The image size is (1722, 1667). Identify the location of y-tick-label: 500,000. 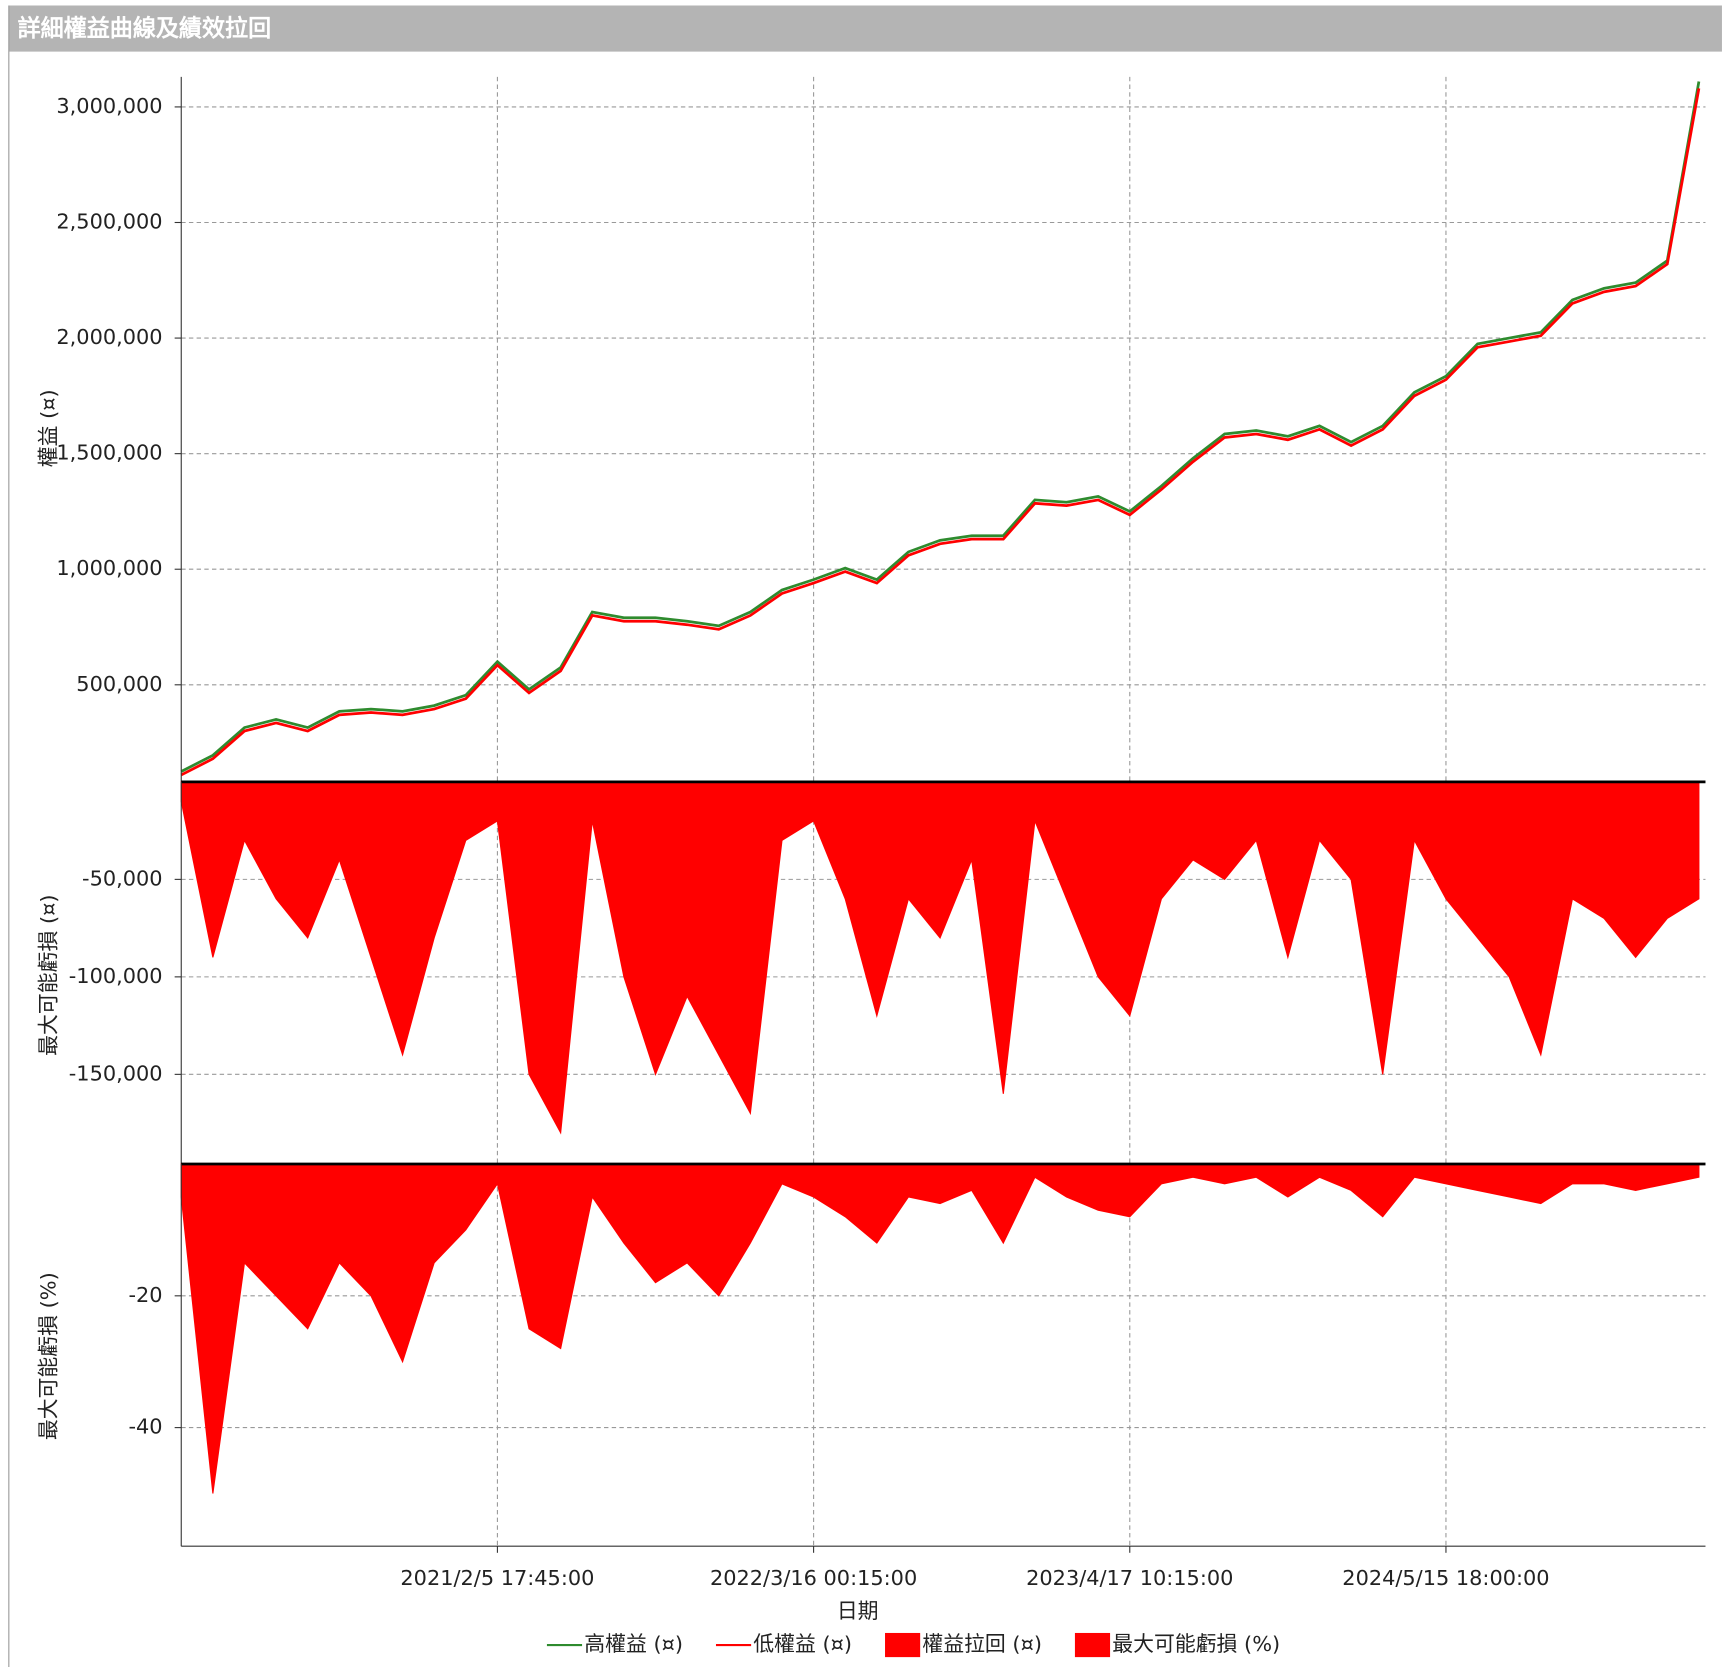
(119, 684).